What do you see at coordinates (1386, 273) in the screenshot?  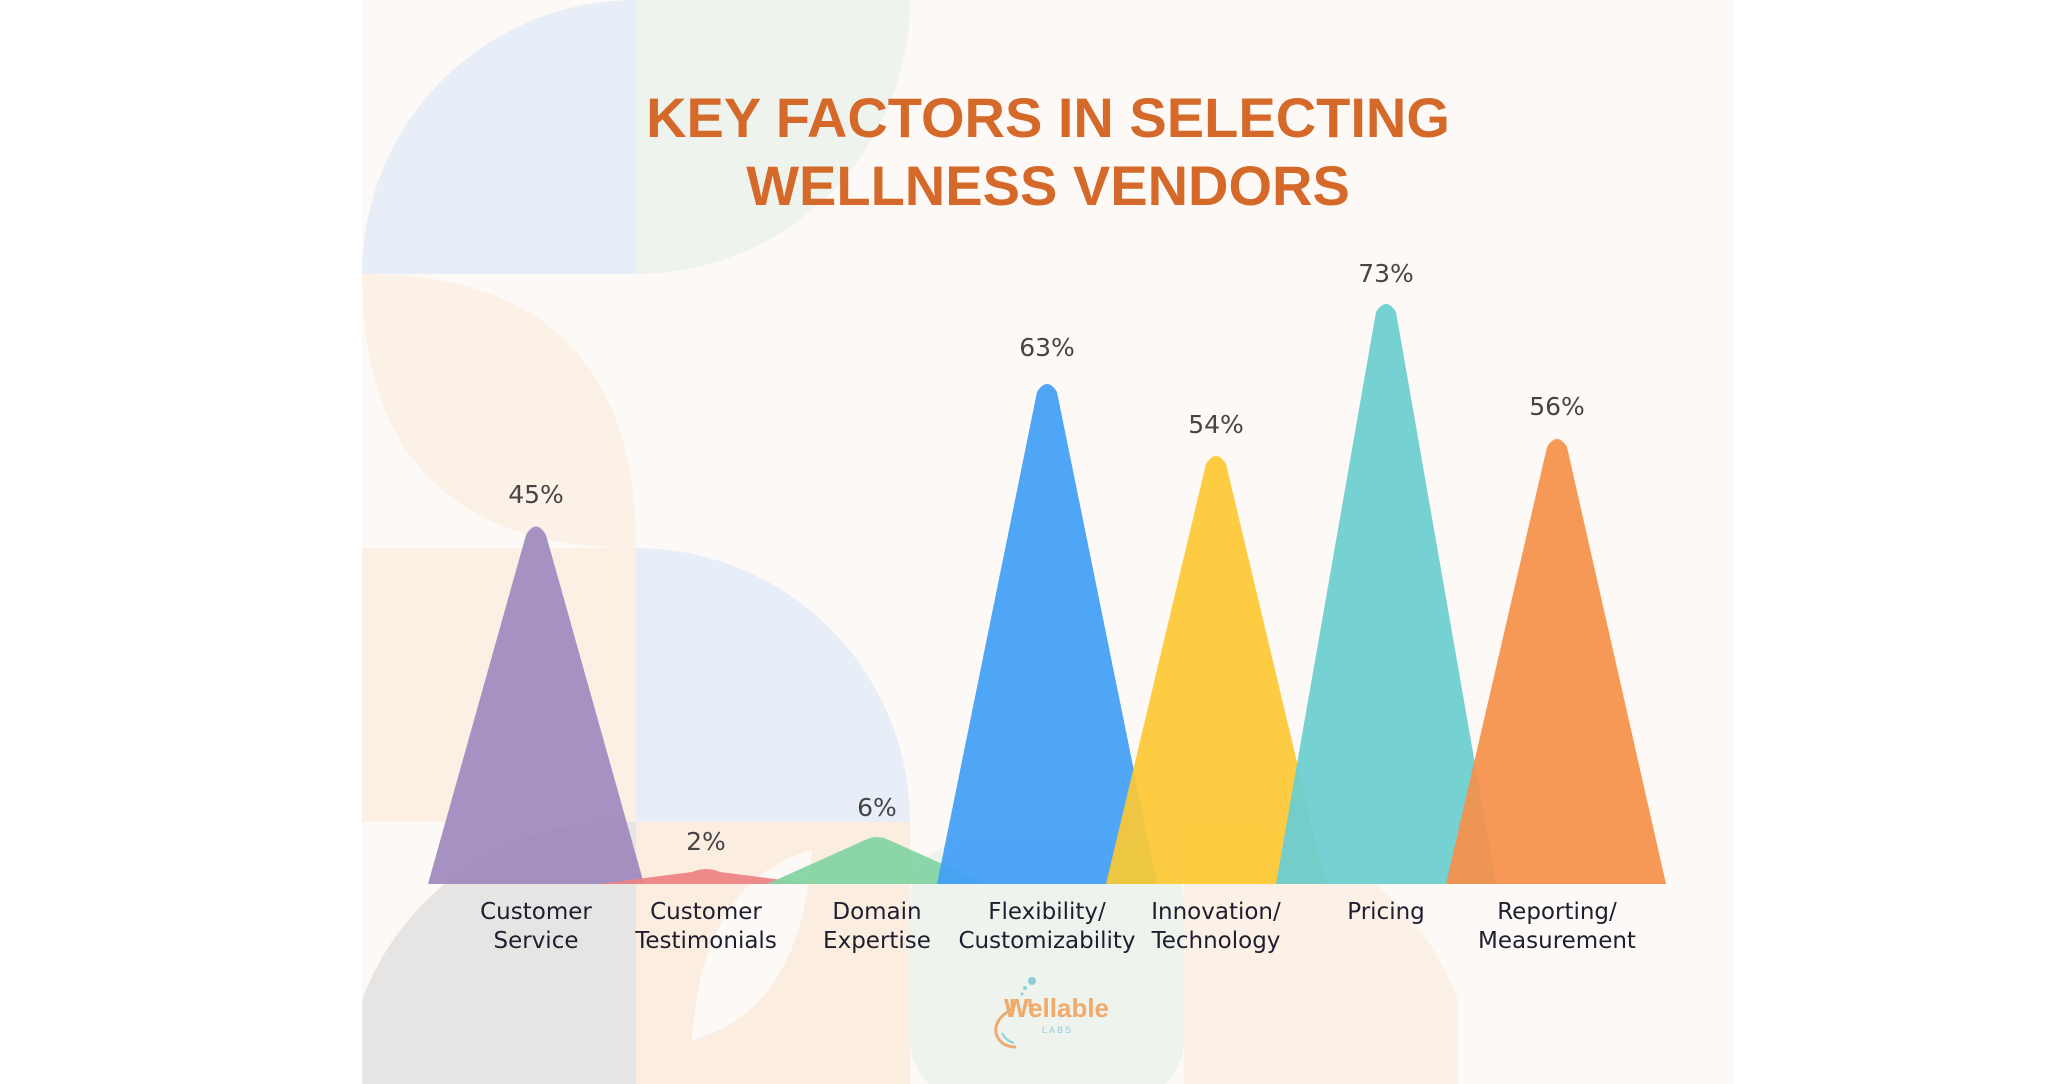 I see `value-label-pricing: 73%` at bounding box center [1386, 273].